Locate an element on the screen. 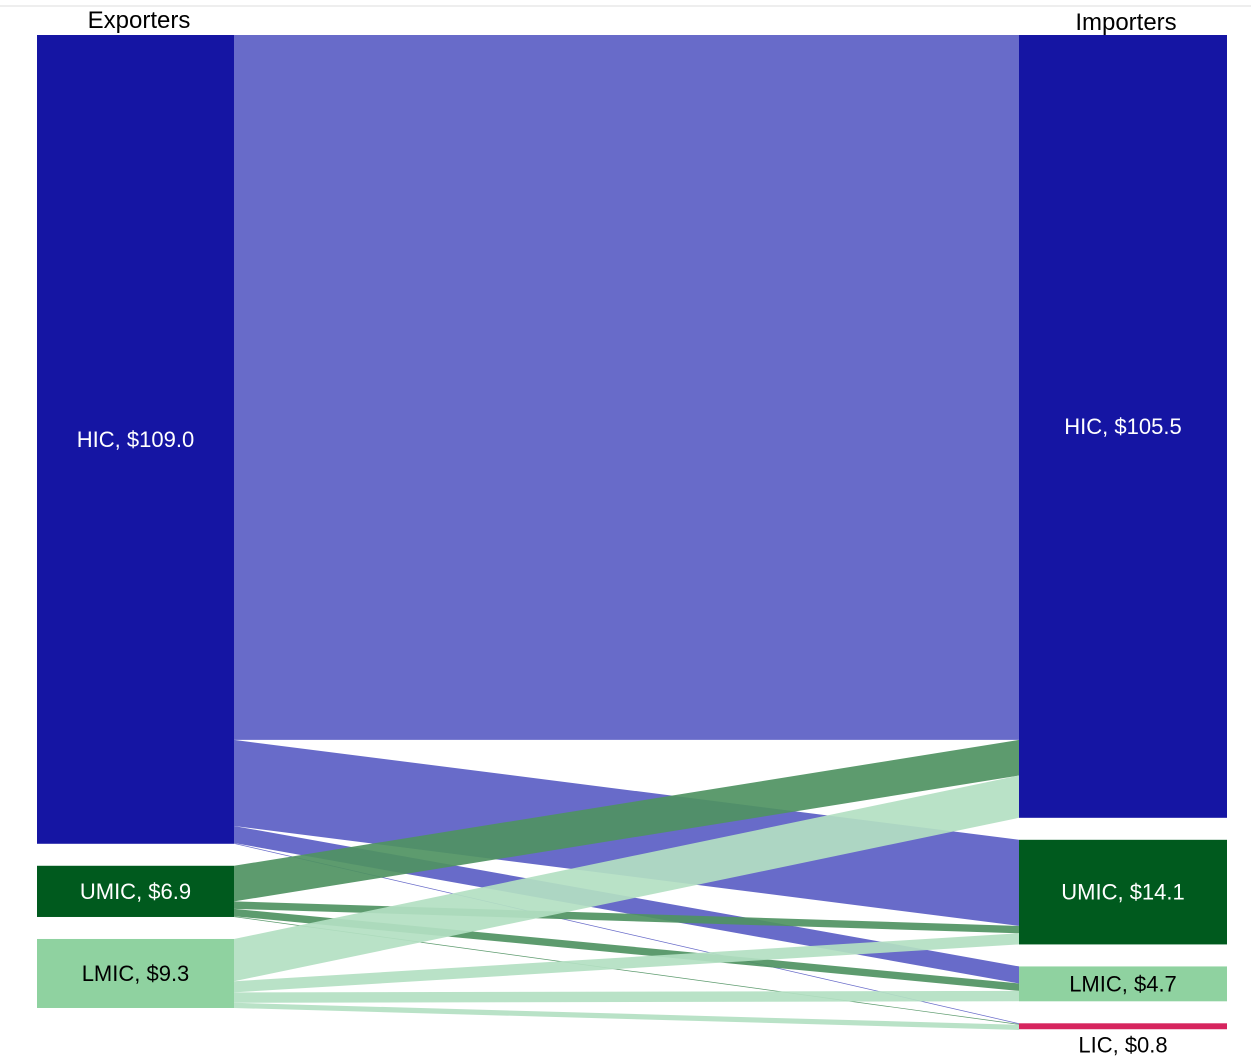 The width and height of the screenshot is (1251, 1057). importer-node-label-hic: HIC, $105.5 is located at coordinates (1122, 426).